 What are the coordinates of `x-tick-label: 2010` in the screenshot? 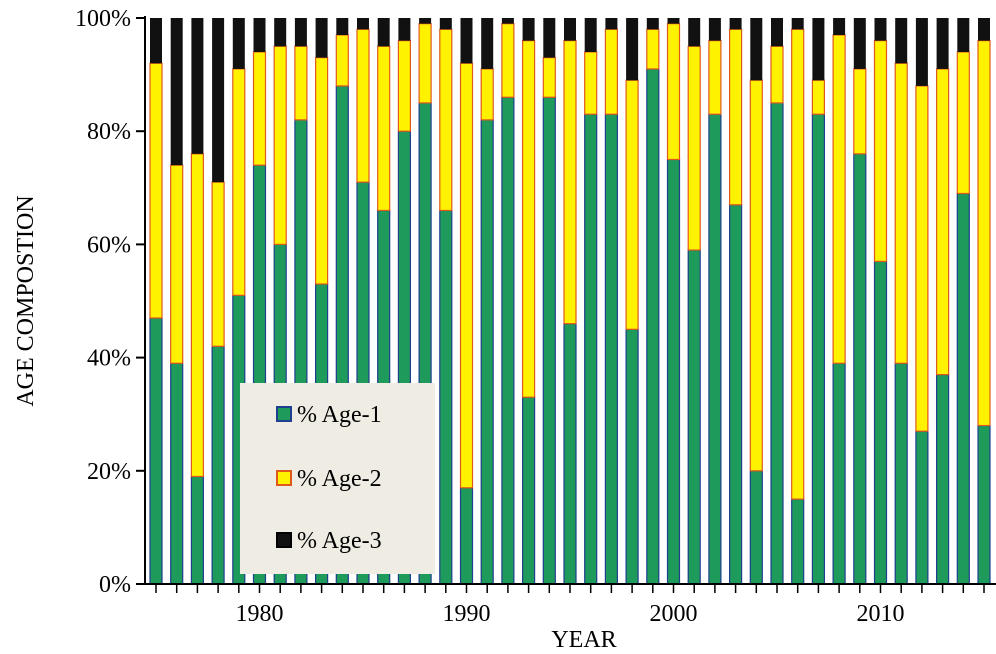 It's located at (881, 614).